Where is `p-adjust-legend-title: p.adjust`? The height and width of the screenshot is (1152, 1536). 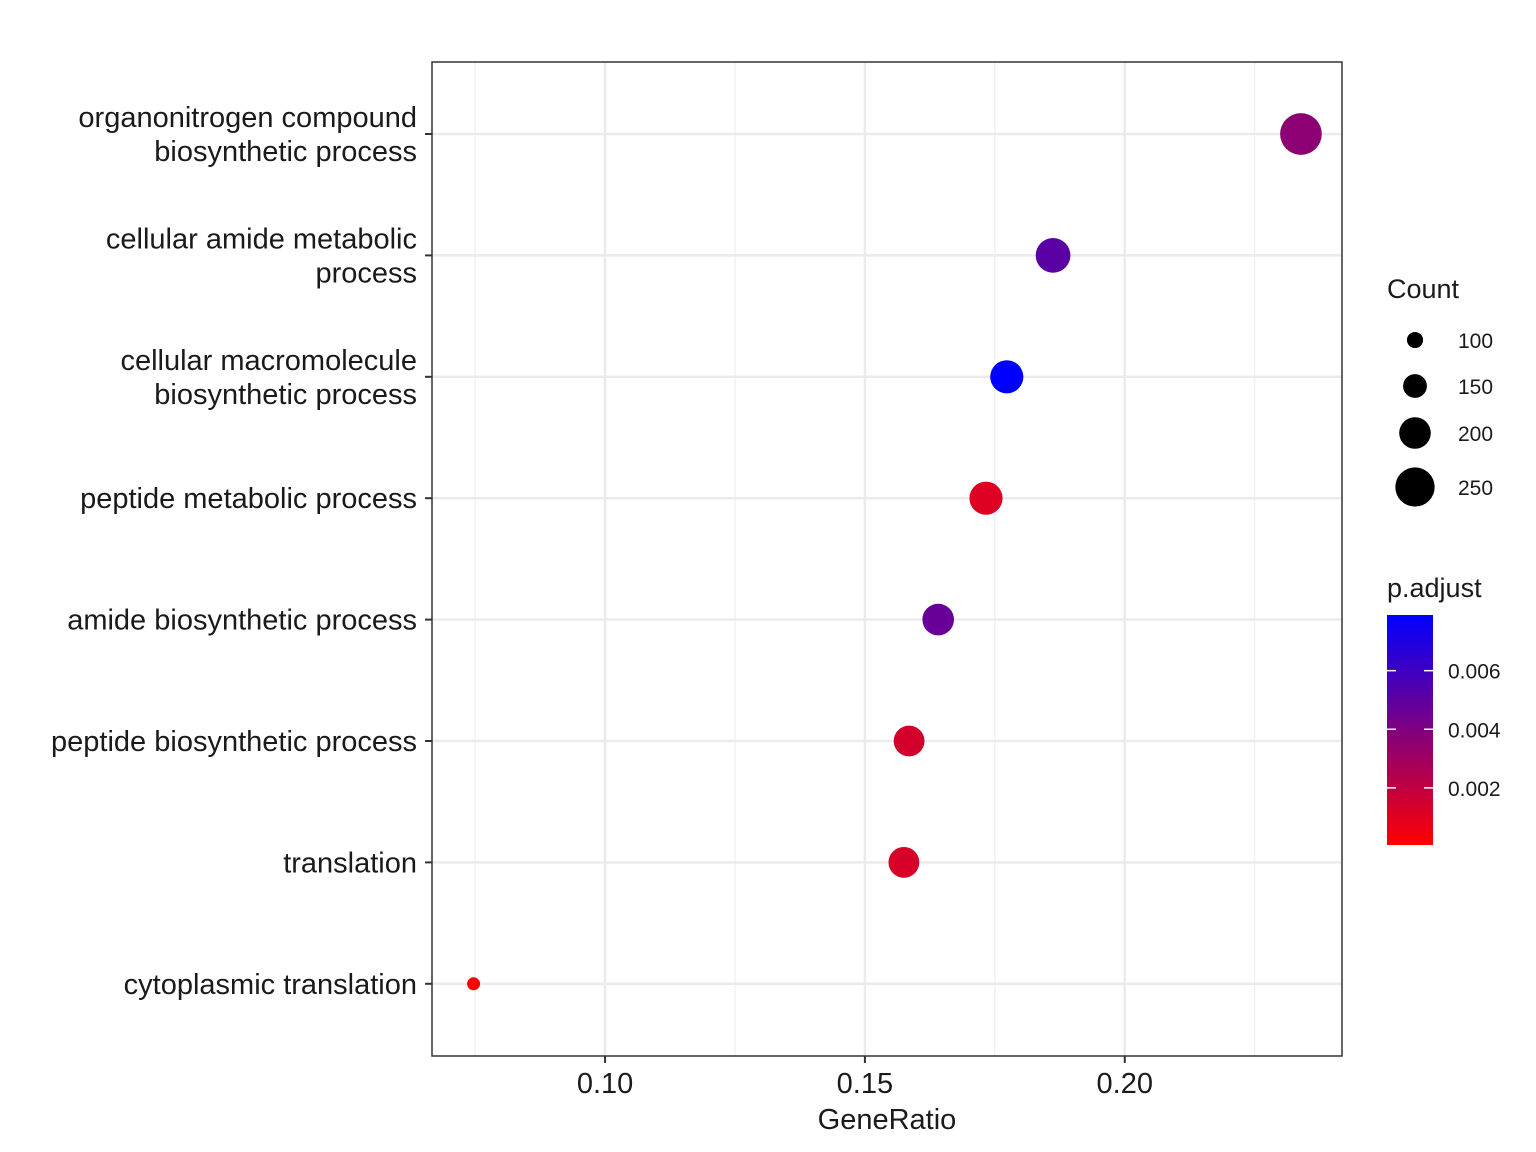
p-adjust-legend-title: p.adjust is located at coordinates (1434, 588).